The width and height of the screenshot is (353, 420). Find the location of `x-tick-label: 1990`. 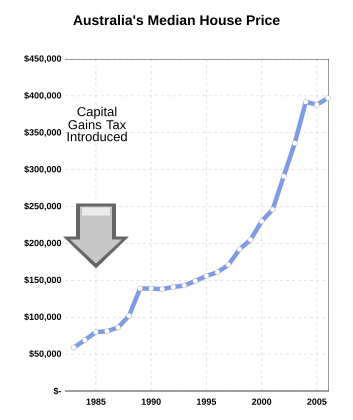

x-tick-label: 1990 is located at coordinates (151, 401).